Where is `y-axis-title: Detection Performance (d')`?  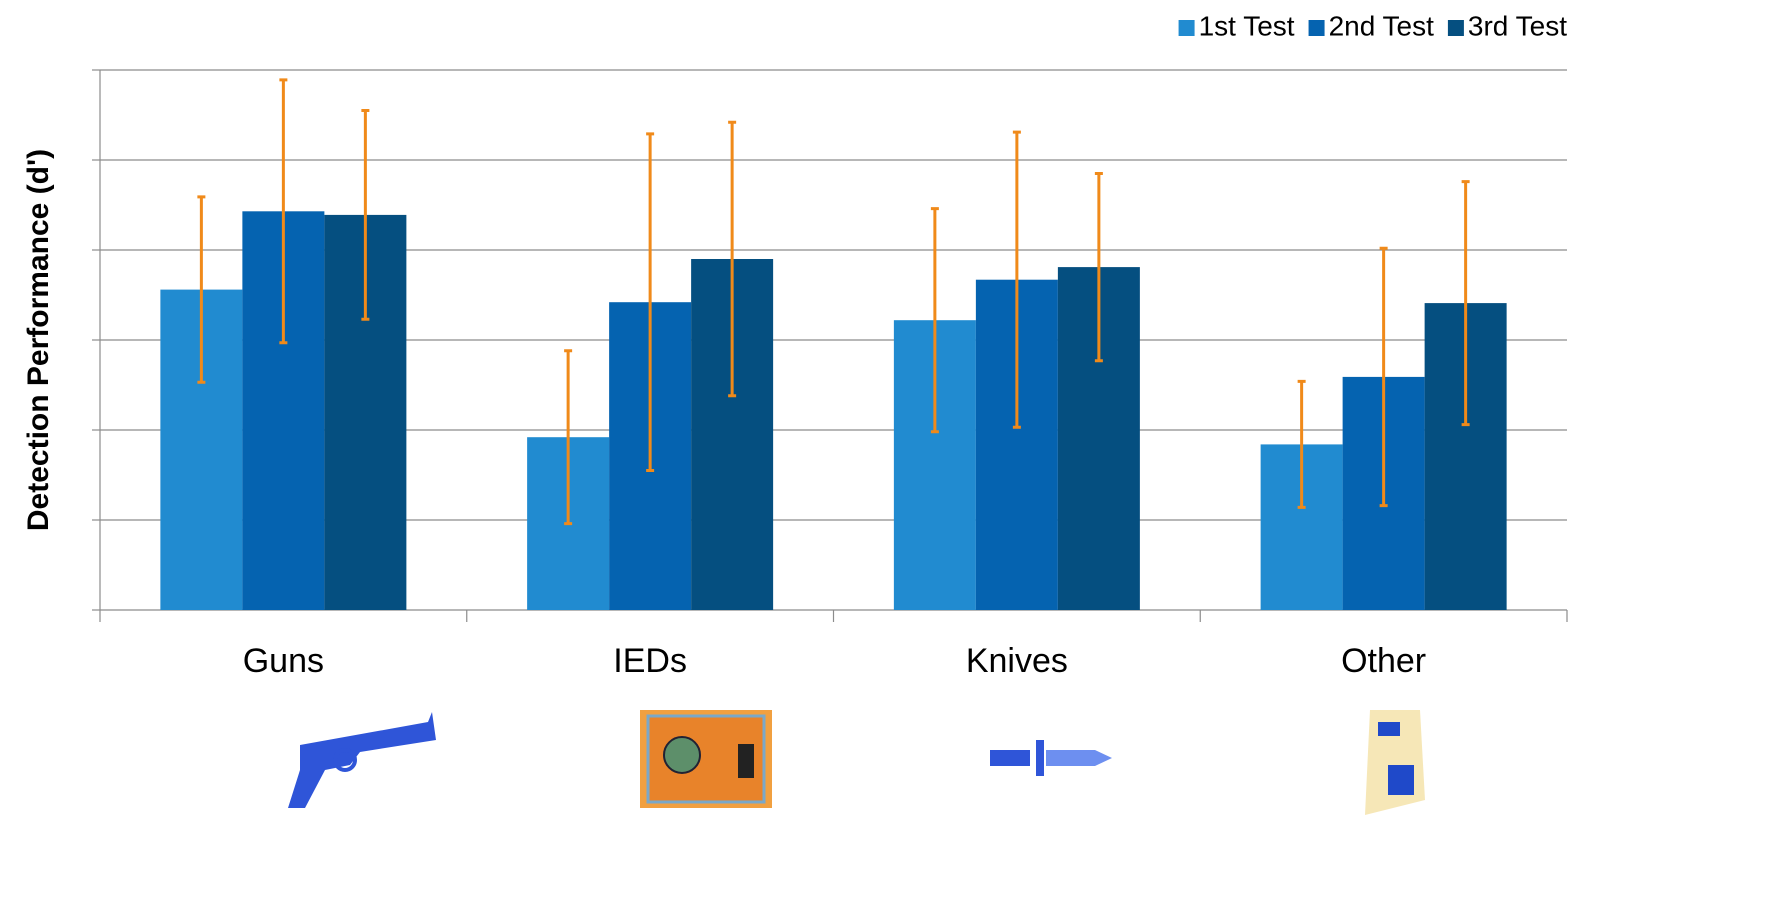 y-axis-title: Detection Performance (d') is located at coordinates (38, 340).